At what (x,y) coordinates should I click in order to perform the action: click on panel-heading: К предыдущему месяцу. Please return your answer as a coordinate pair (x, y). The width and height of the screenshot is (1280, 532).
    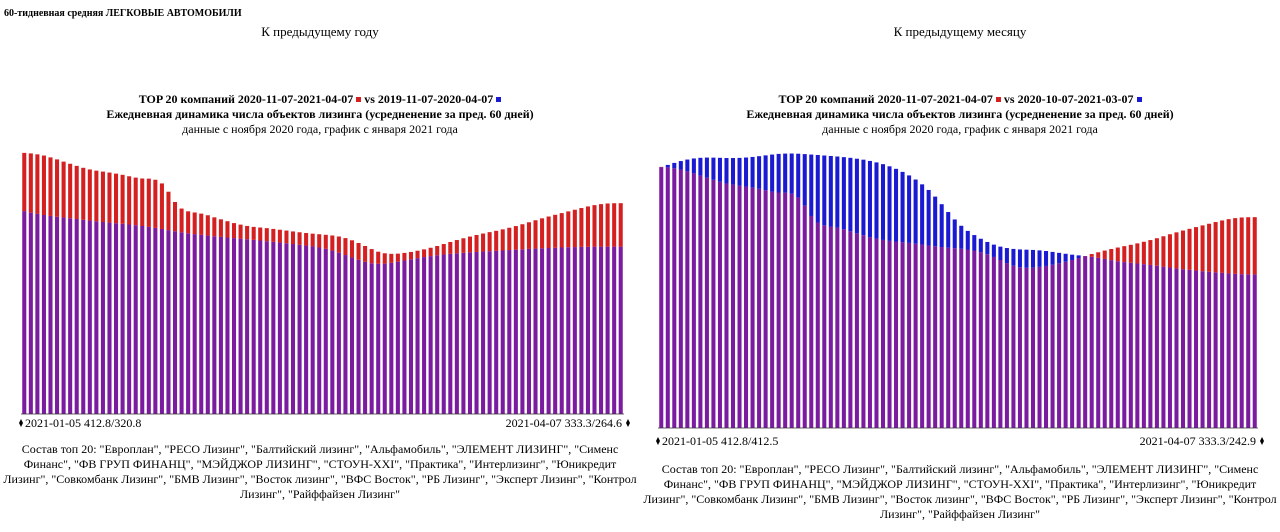
    Looking at the image, I should click on (960, 31).